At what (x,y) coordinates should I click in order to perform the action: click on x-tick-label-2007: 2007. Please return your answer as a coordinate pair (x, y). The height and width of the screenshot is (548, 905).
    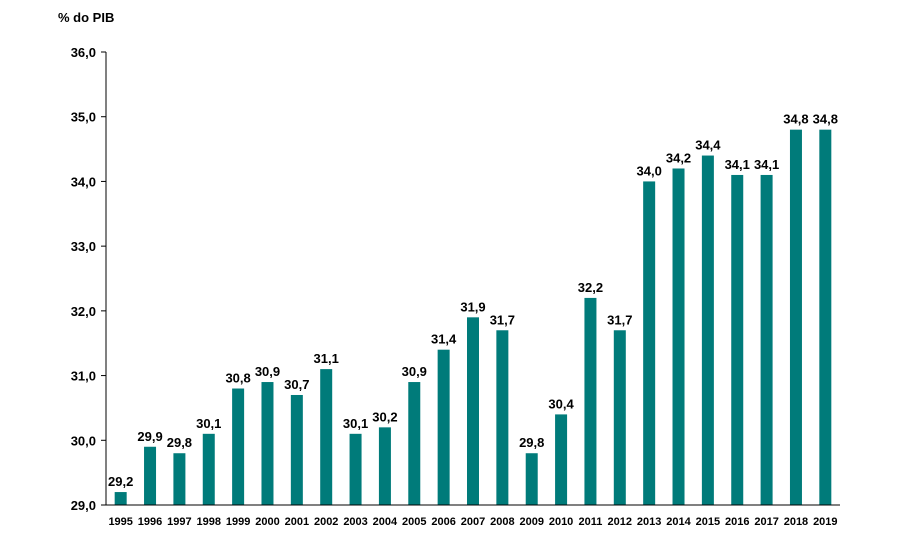
    Looking at the image, I should click on (473, 522).